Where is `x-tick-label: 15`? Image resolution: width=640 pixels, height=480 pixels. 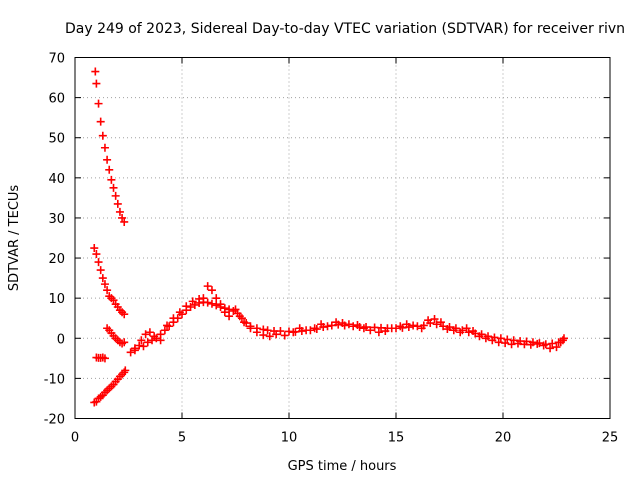
x-tick-label: 15 is located at coordinates (396, 438).